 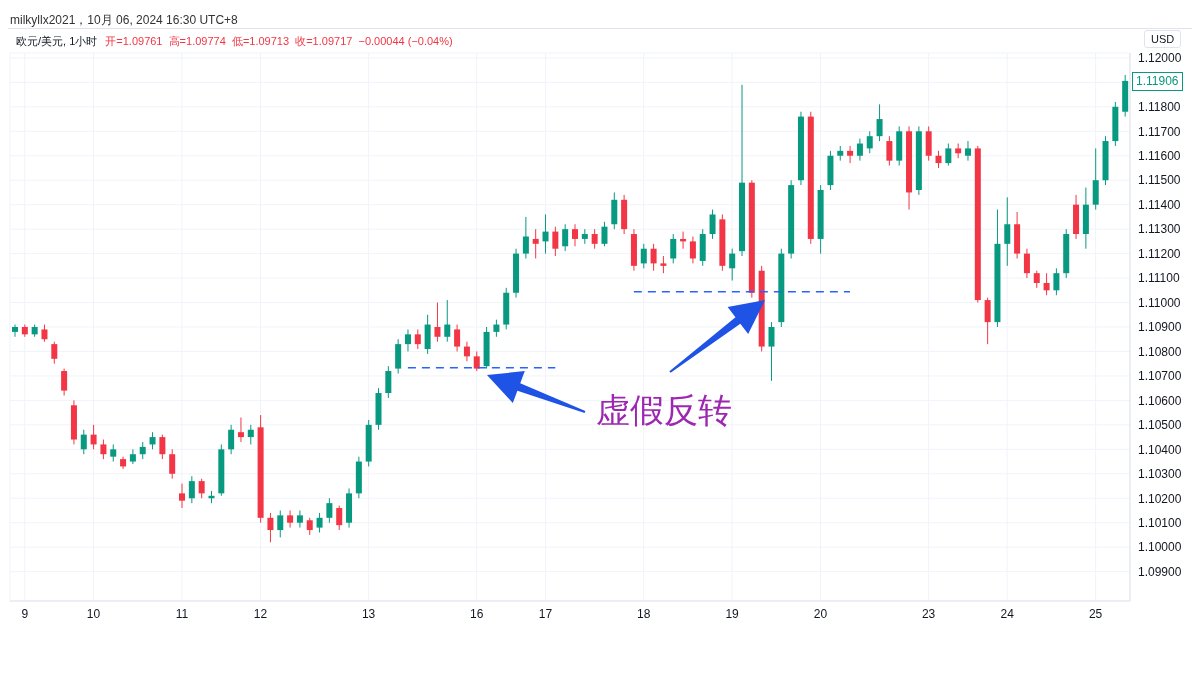 What do you see at coordinates (1159, 180) in the screenshot?
I see `y-tick-label: 1.11500` at bounding box center [1159, 180].